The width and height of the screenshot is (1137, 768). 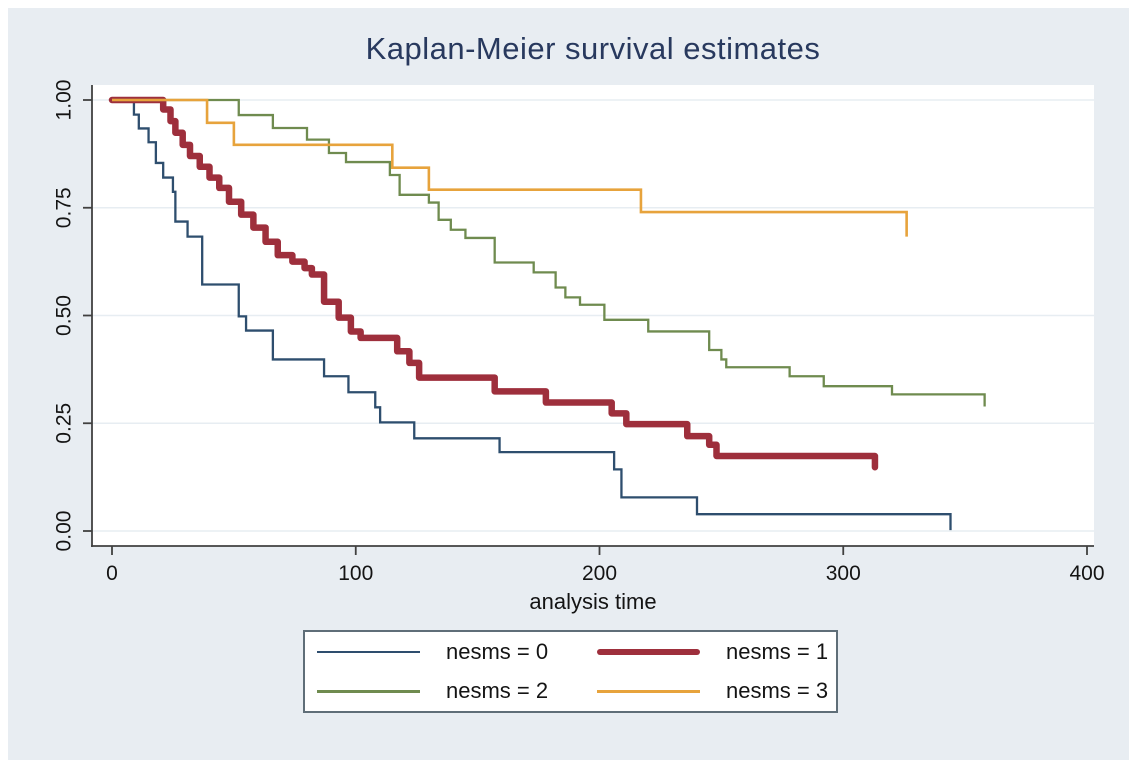 I want to click on legend-label: nesms = 2, so click(x=497, y=691).